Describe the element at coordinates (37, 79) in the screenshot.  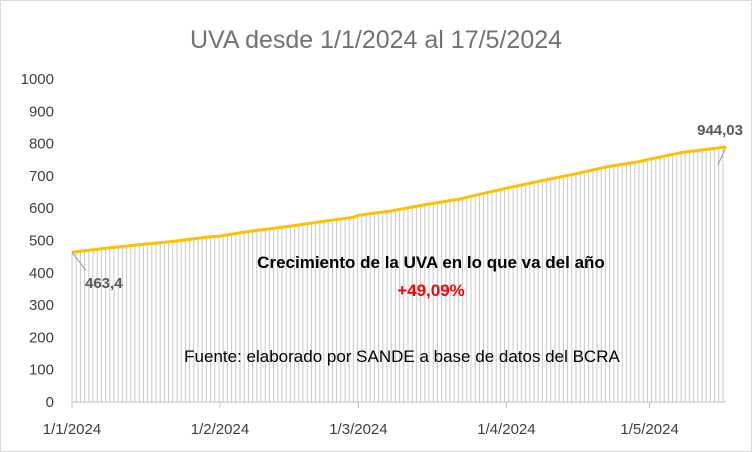
I see `y-tick-label: 1000` at that location.